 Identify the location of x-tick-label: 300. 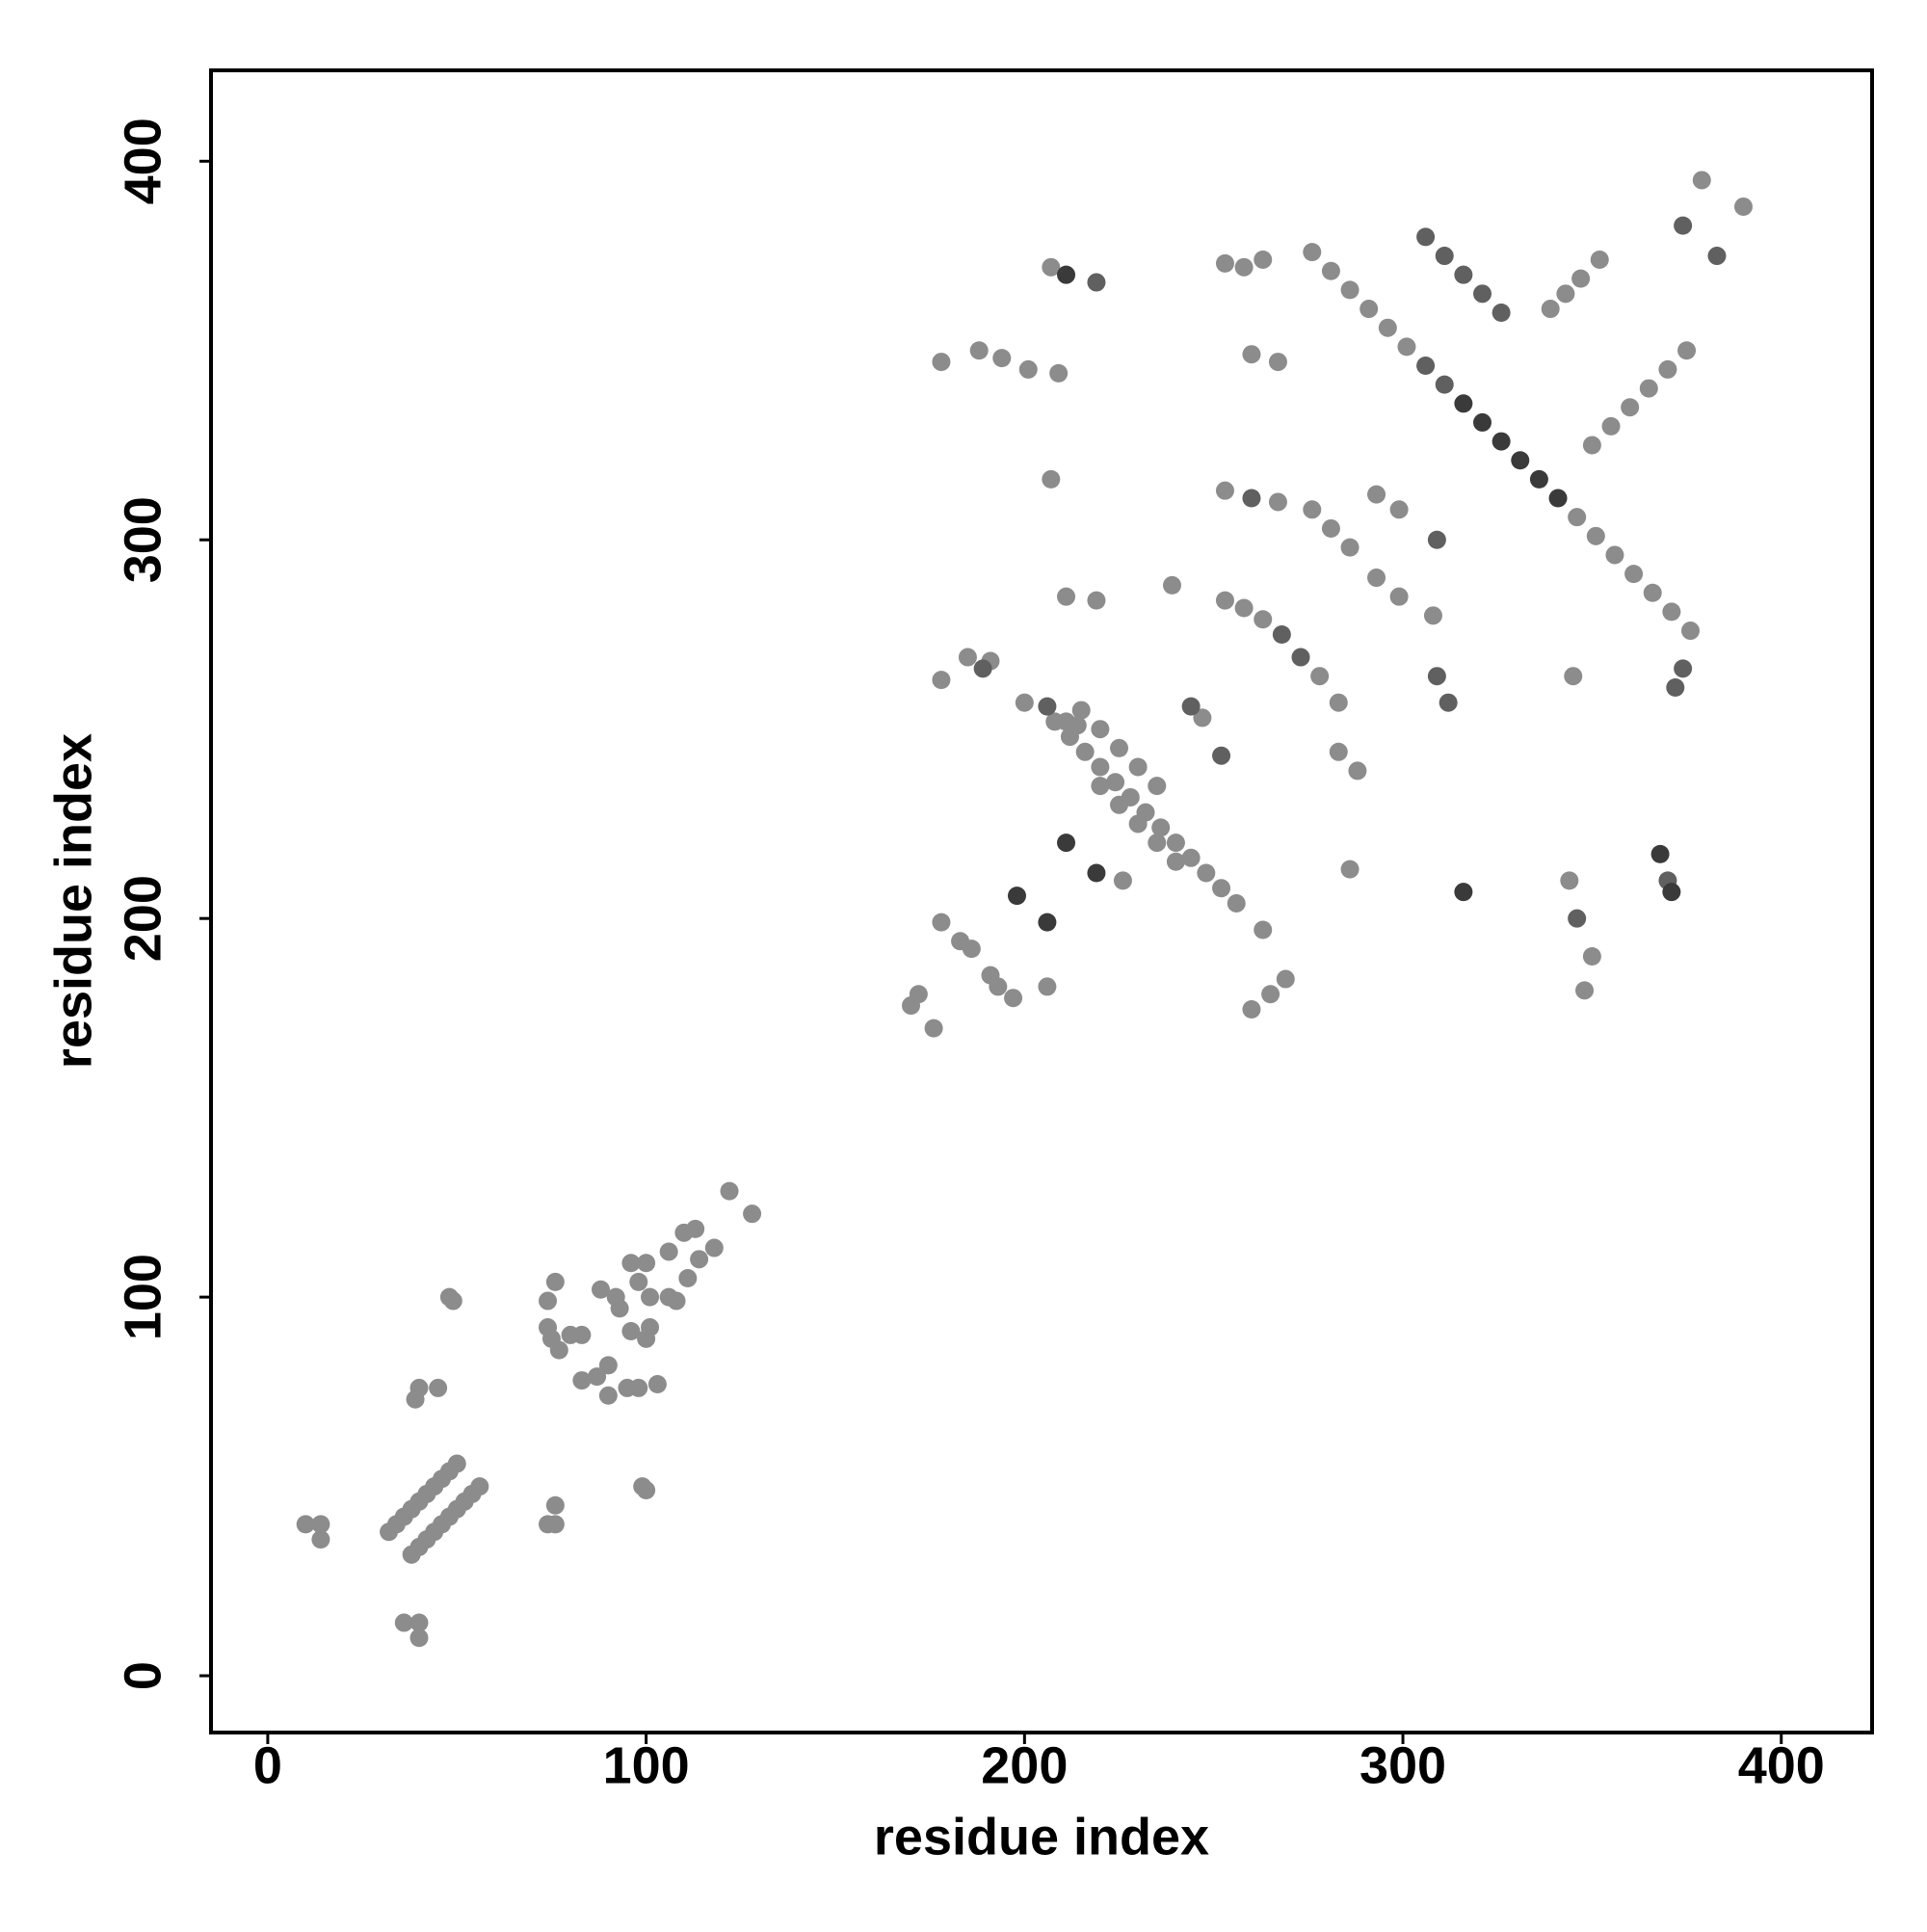
(1402, 1765).